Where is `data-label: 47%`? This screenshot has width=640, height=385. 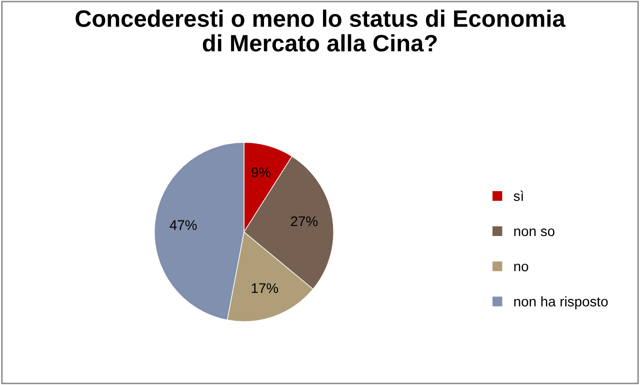 data-label: 47% is located at coordinates (183, 225).